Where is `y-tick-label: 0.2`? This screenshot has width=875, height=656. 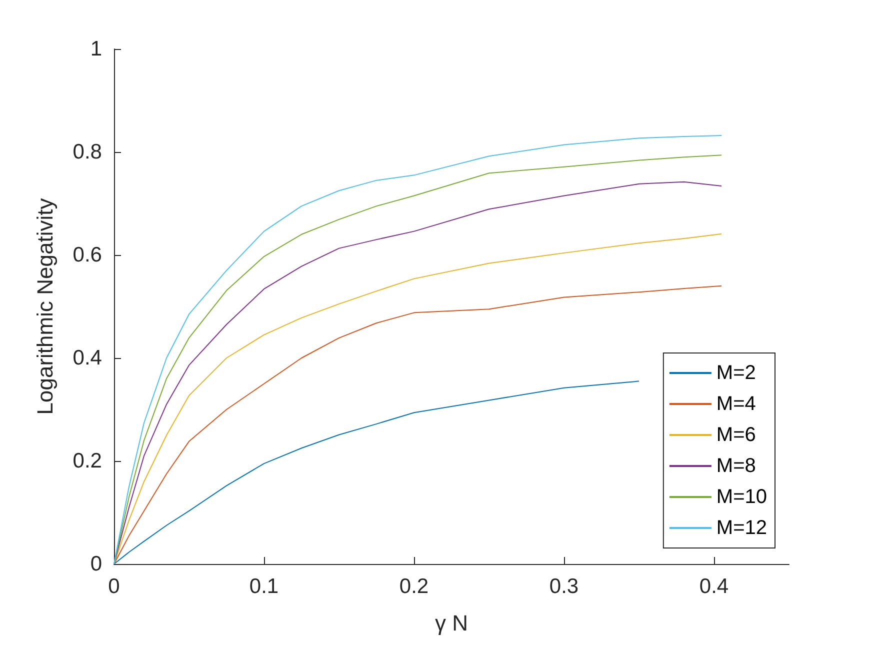
y-tick-label: 0.2 is located at coordinates (87, 461).